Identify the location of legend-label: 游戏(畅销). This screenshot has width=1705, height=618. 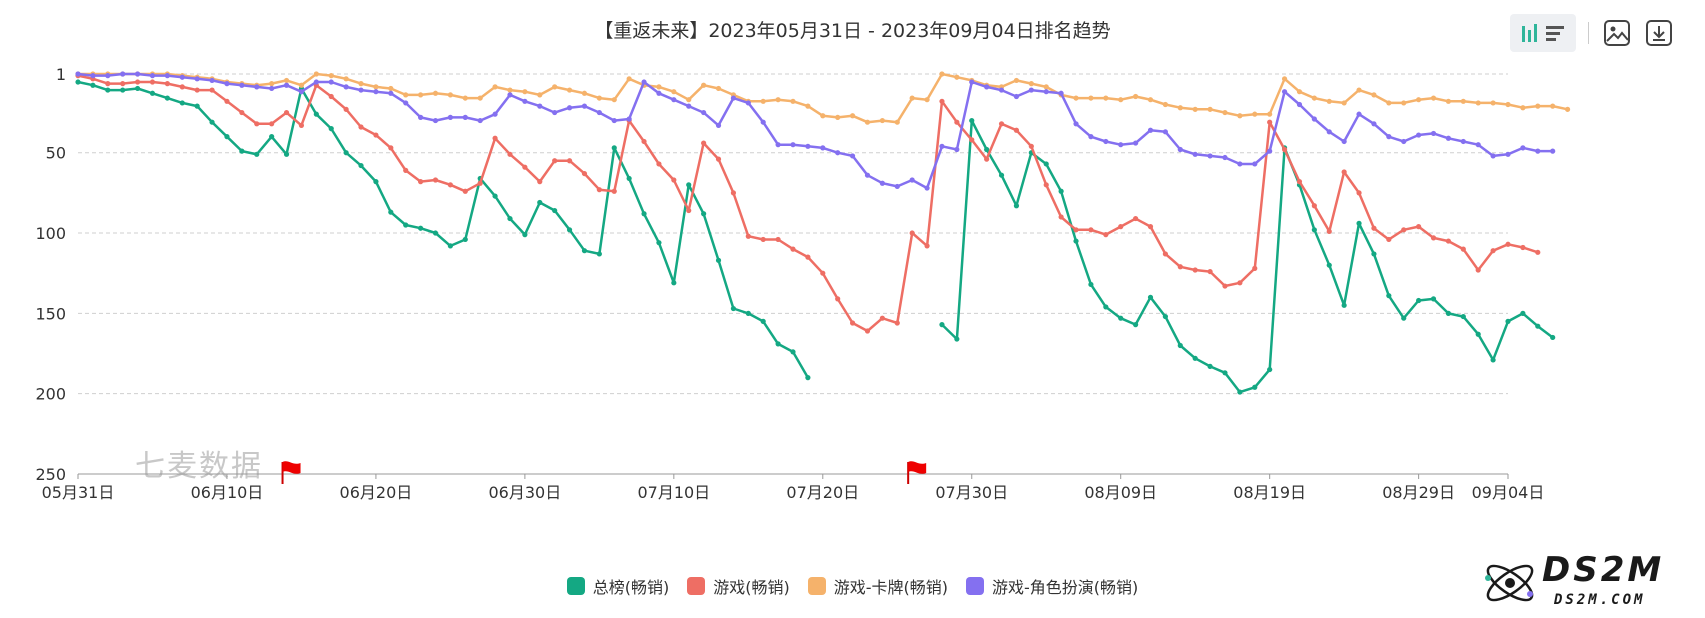
(751, 587).